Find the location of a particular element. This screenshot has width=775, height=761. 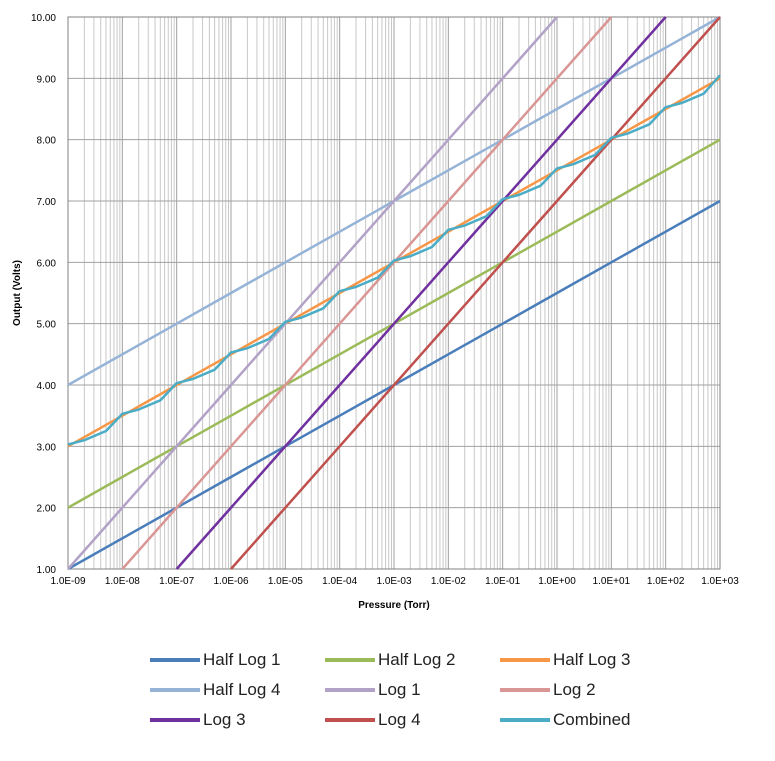

x-tick-label: 1.0E-08 is located at coordinates (122, 581).